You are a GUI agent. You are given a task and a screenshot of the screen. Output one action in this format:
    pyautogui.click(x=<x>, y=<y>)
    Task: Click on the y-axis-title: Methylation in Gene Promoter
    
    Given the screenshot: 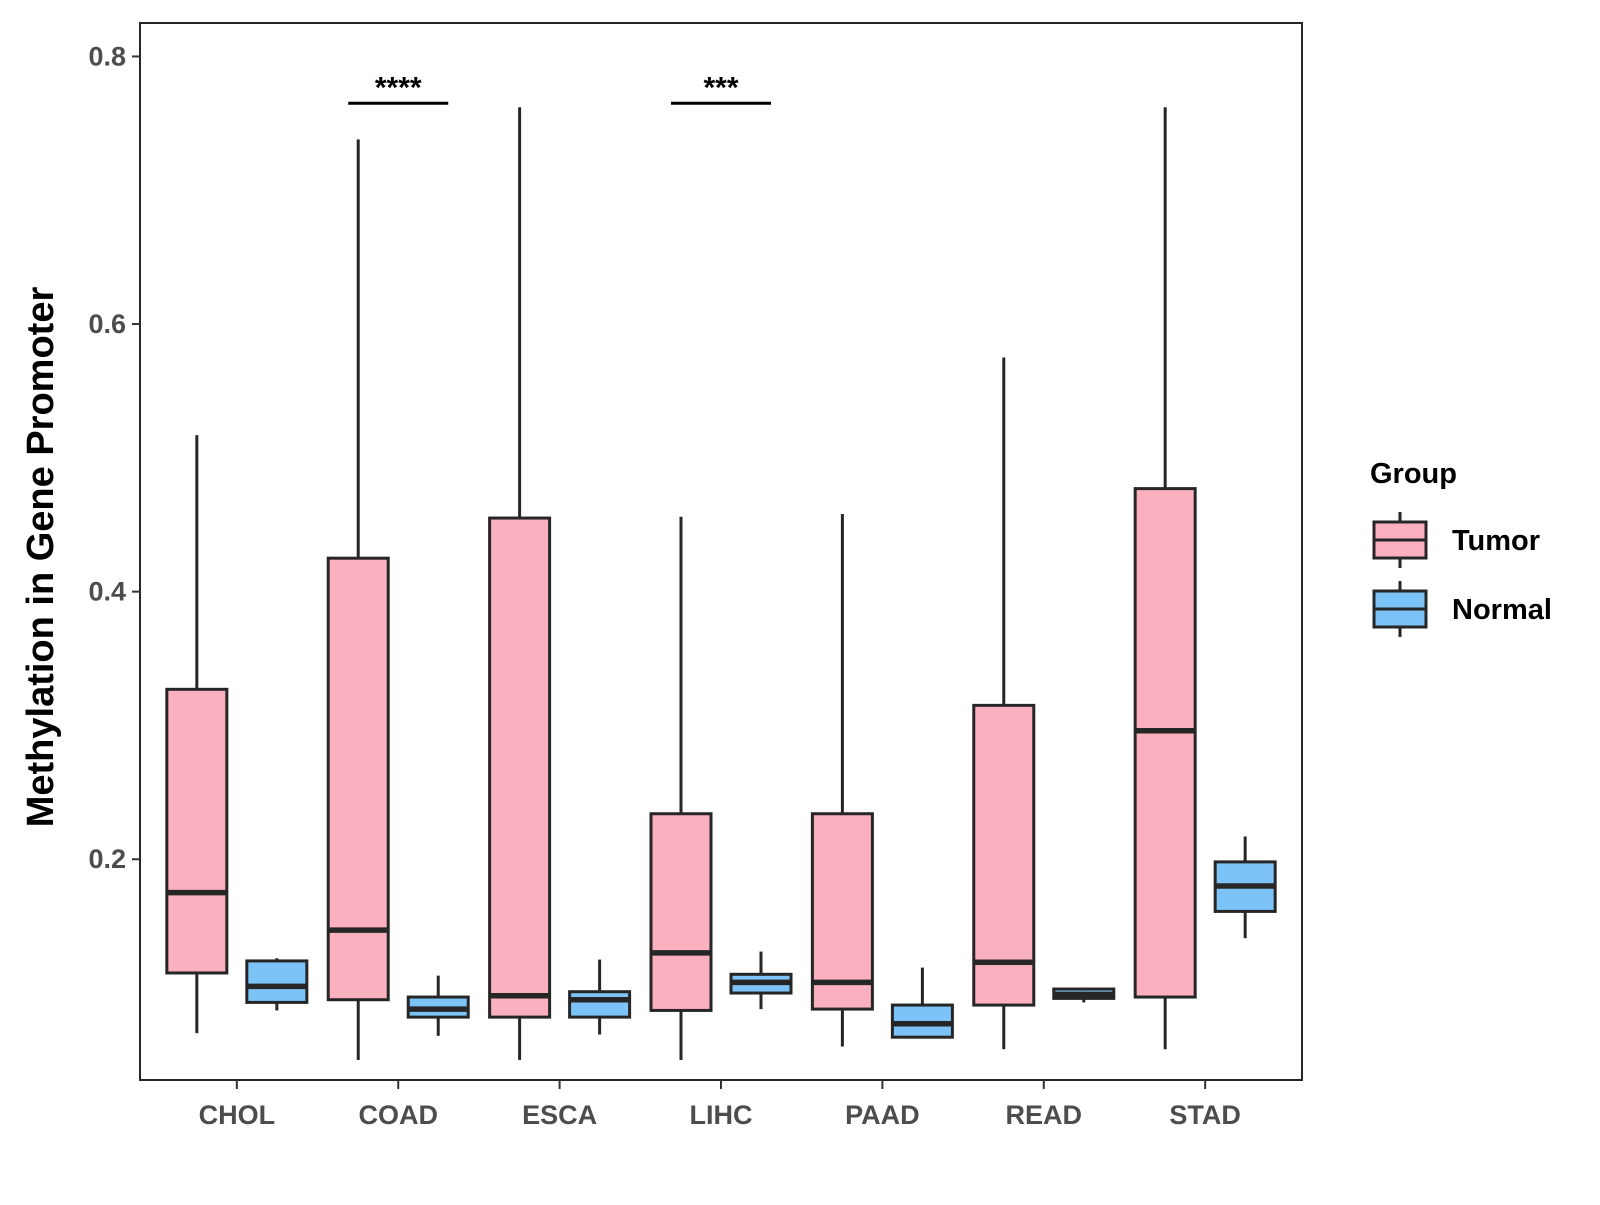 What is the action you would take?
    pyautogui.click(x=41, y=557)
    